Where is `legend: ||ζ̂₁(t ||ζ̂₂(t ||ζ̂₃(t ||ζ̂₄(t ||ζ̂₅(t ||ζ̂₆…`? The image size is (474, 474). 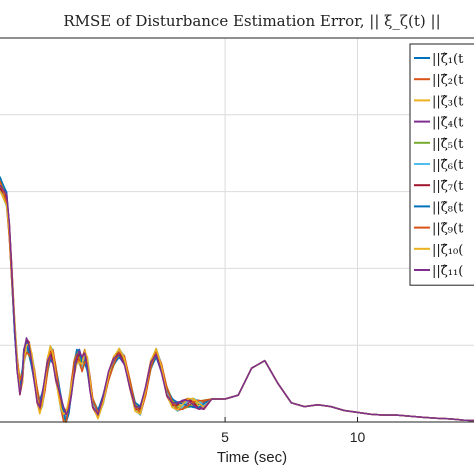 legend: ||ζ̂₁(t ||ζ̂₂(t ||ζ̂₃(t ||ζ̂₄(t ||ζ̂₅(t ||ζ̂₆… is located at coordinates (441, 164).